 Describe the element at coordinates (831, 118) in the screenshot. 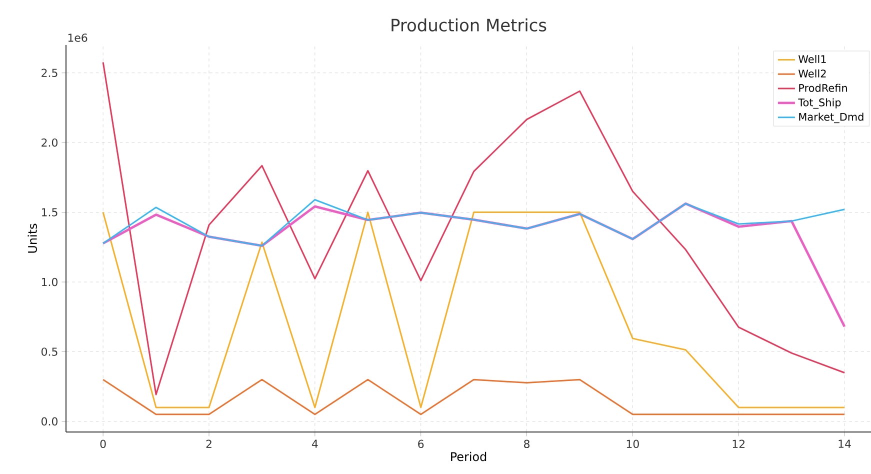

I see `legend-label: Market_Dmd` at that location.